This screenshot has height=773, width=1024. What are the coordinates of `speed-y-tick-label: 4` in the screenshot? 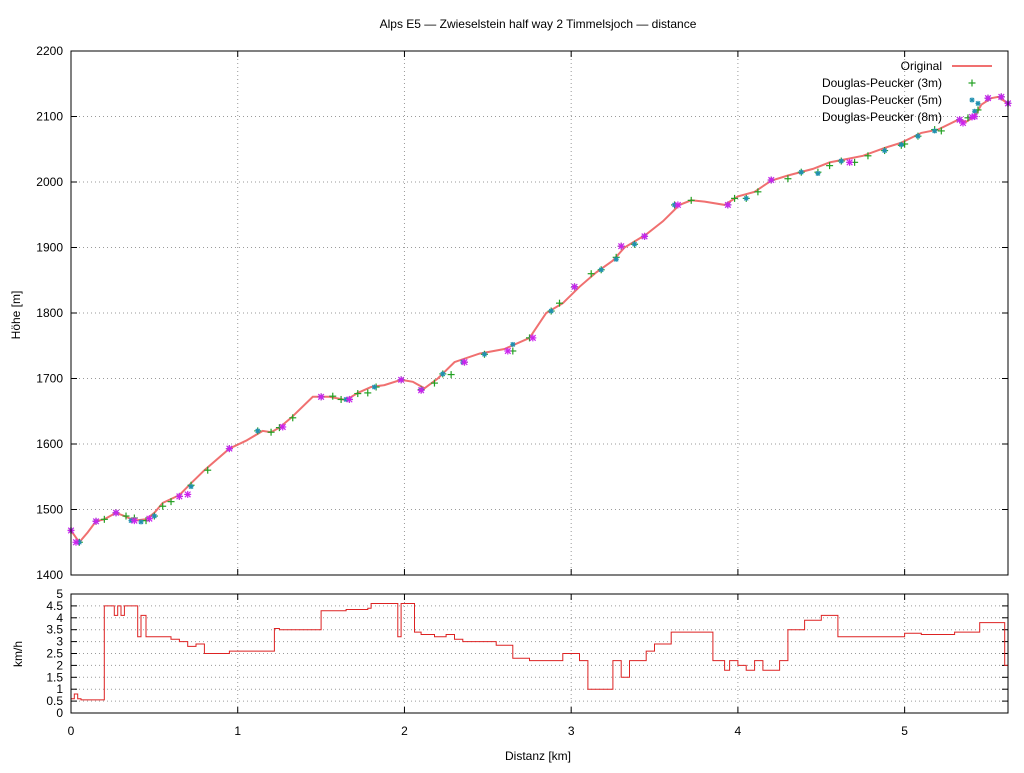 It's located at (59, 618).